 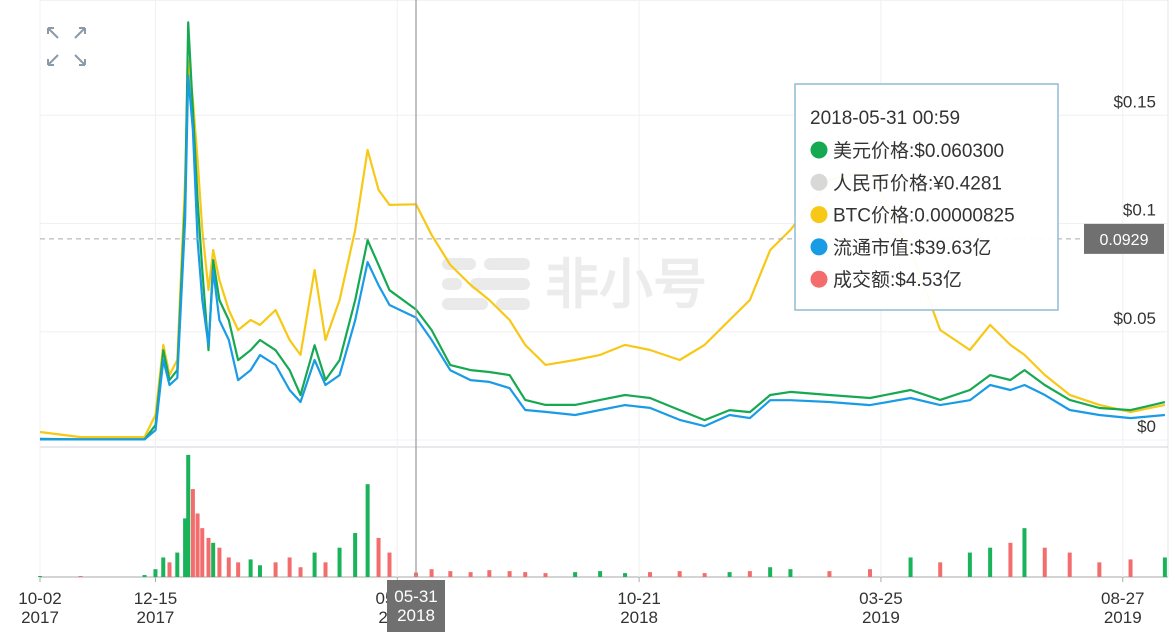 What do you see at coordinates (1122, 608) in the screenshot?
I see `x-tick-label: 08-27 2019` at bounding box center [1122, 608].